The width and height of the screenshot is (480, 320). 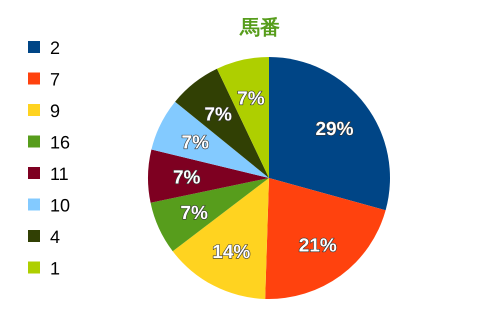 What do you see at coordinates (60, 142) in the screenshot?
I see `legend-label: 16` at bounding box center [60, 142].